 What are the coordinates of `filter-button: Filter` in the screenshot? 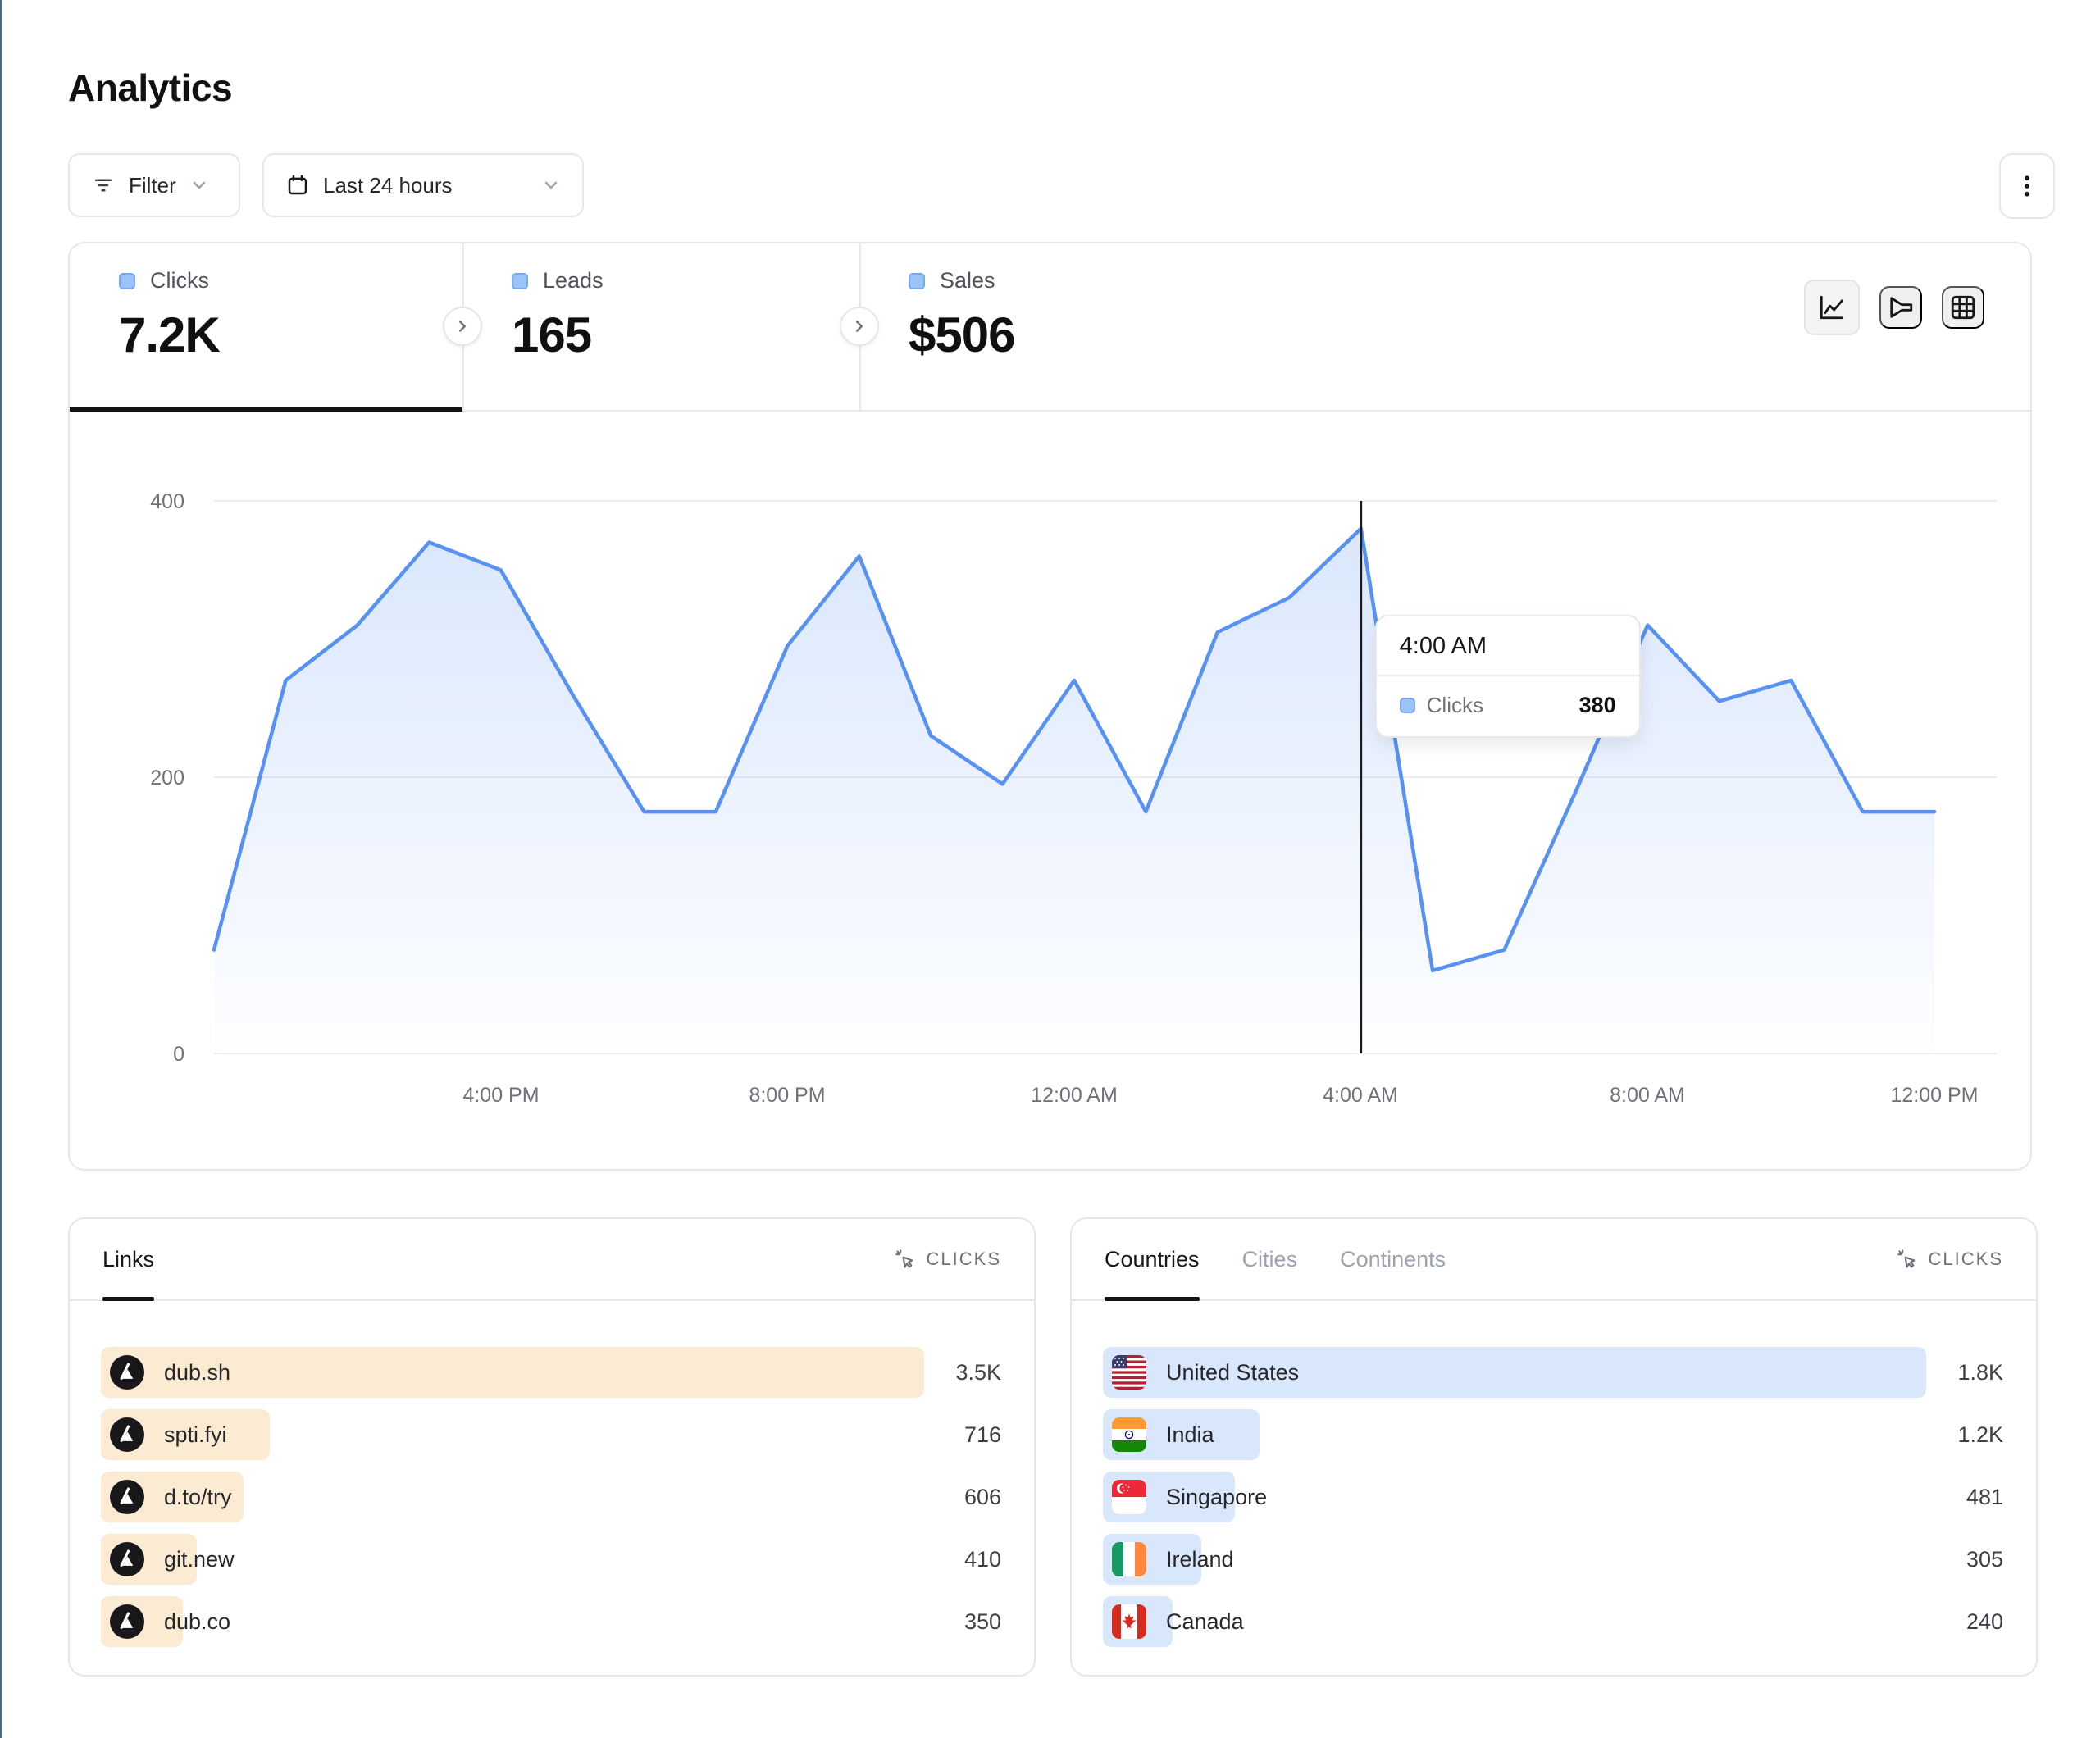 It's located at (154, 185).